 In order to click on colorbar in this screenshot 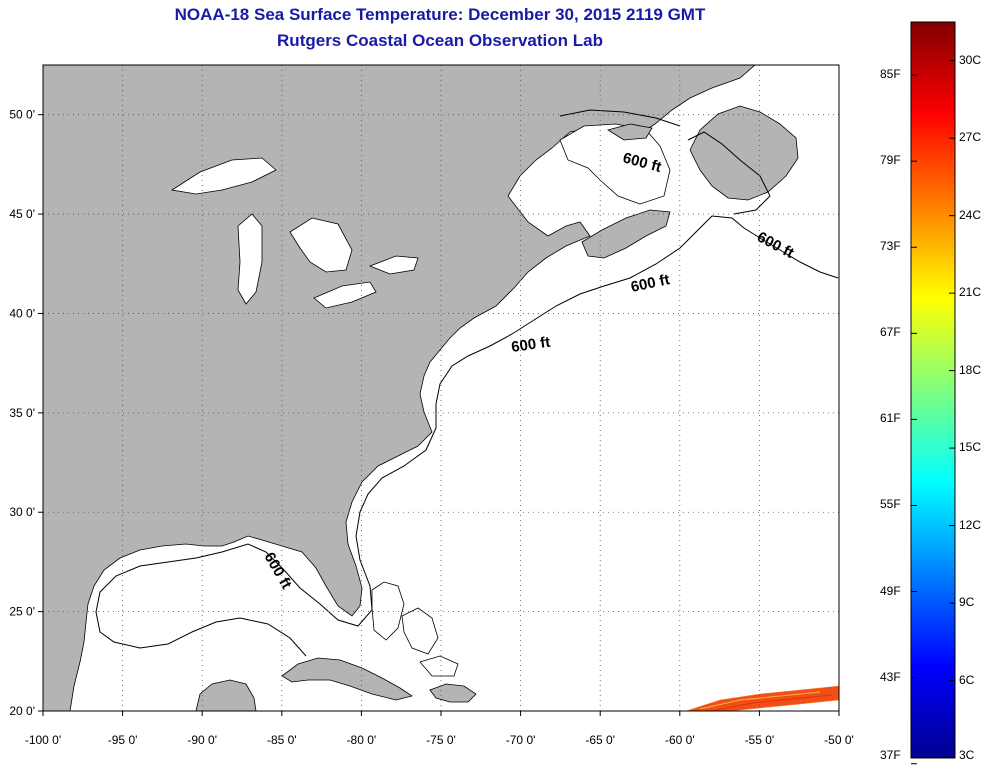, I will do `click(933, 390)`.